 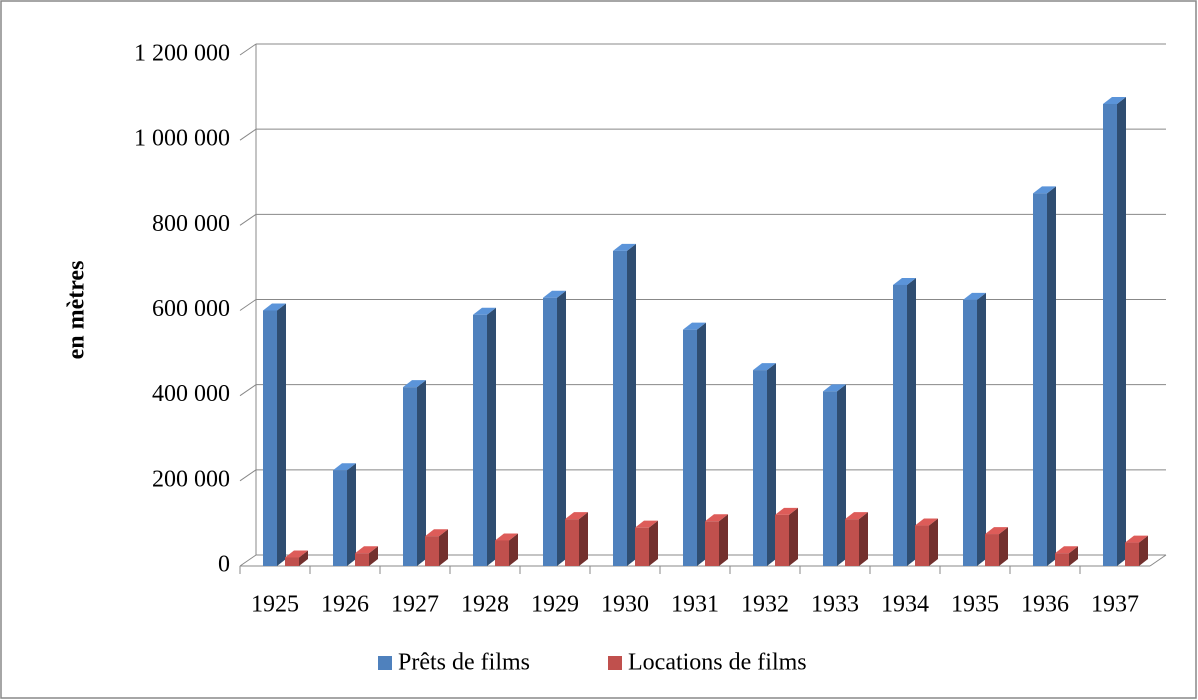 What do you see at coordinates (625, 605) in the screenshot?
I see `x-tick-label: 1930` at bounding box center [625, 605].